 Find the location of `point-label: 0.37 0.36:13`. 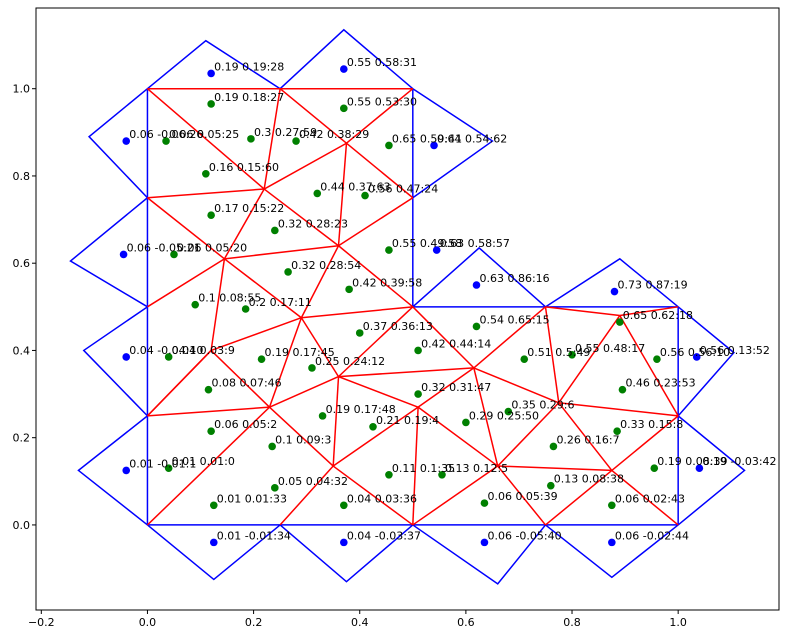

point-label: 0.37 0.36:13 is located at coordinates (398, 326).